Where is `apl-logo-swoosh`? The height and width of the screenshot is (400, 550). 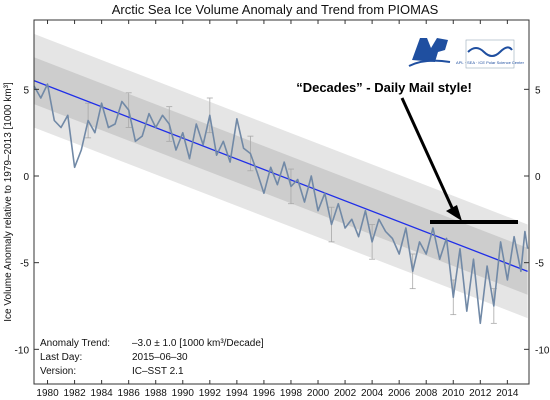 apl-logo-swoosh is located at coordinates (429, 63).